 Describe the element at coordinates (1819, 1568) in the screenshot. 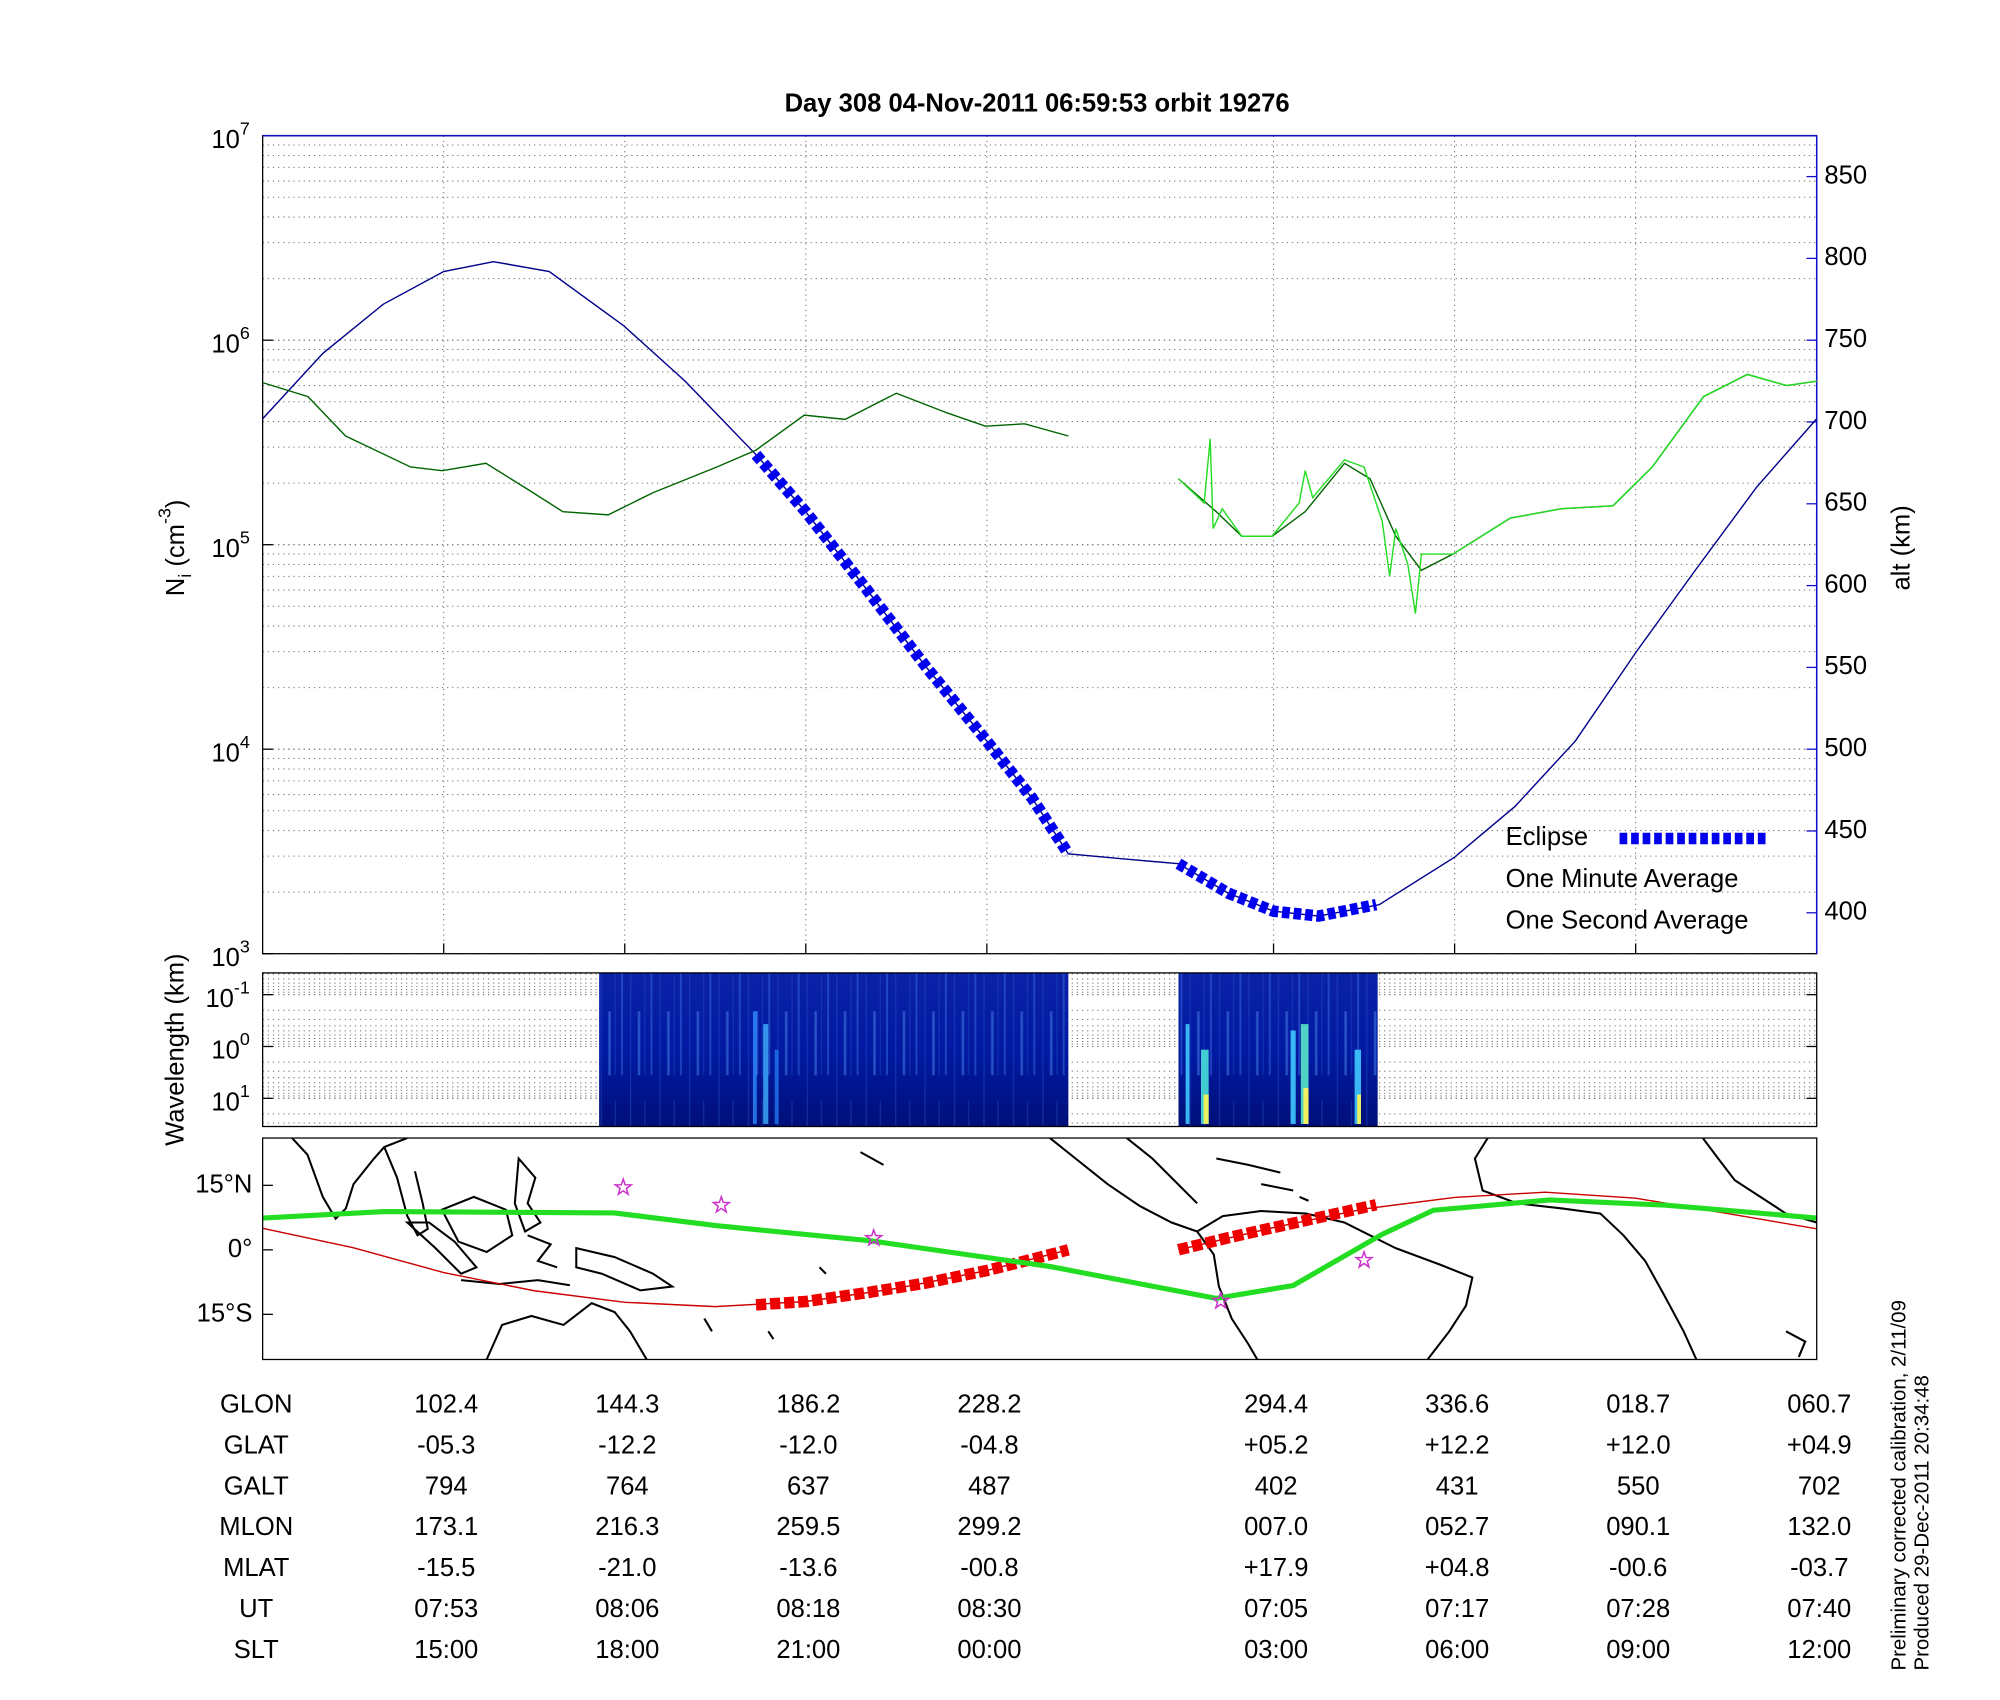

I see `table-cell: -03.7` at that location.